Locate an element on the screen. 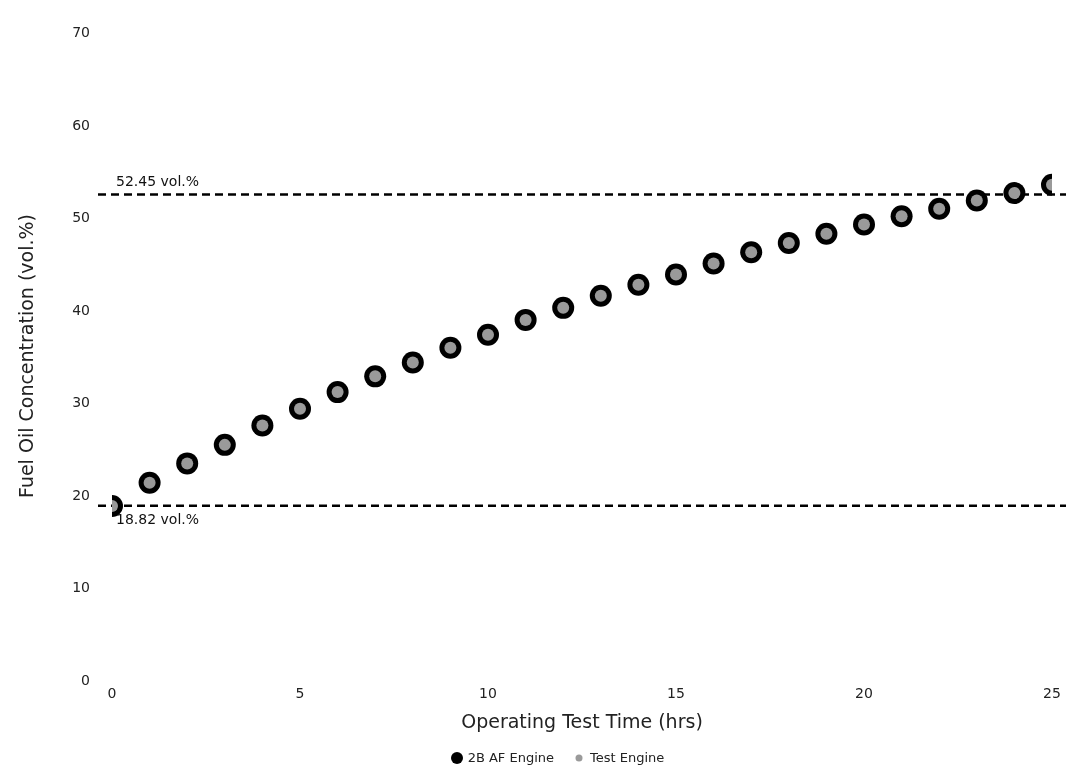  legend-label: Test Engine is located at coordinates (627, 757).